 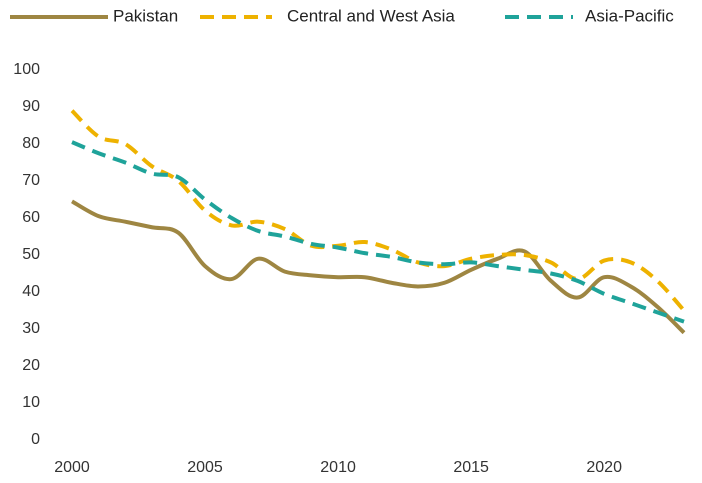 I want to click on x-tick-label: 2015, so click(x=471, y=467).